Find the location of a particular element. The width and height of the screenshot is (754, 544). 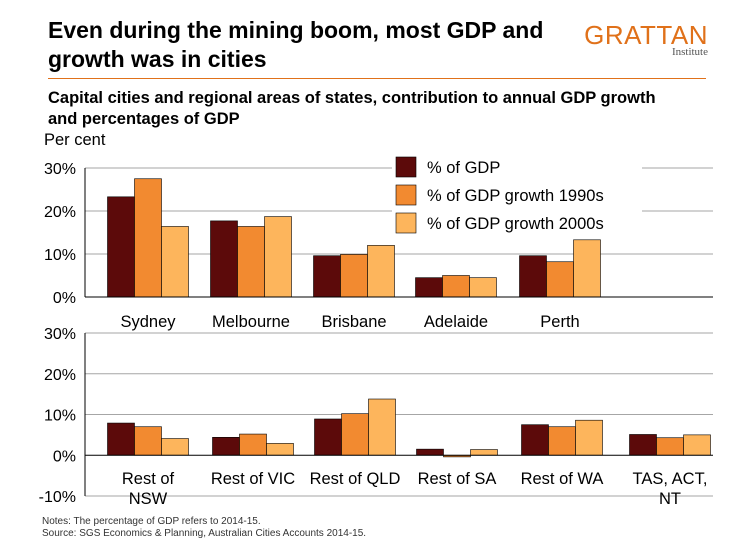

grattan-logo: GRATTAN Institute is located at coordinates (646, 40).